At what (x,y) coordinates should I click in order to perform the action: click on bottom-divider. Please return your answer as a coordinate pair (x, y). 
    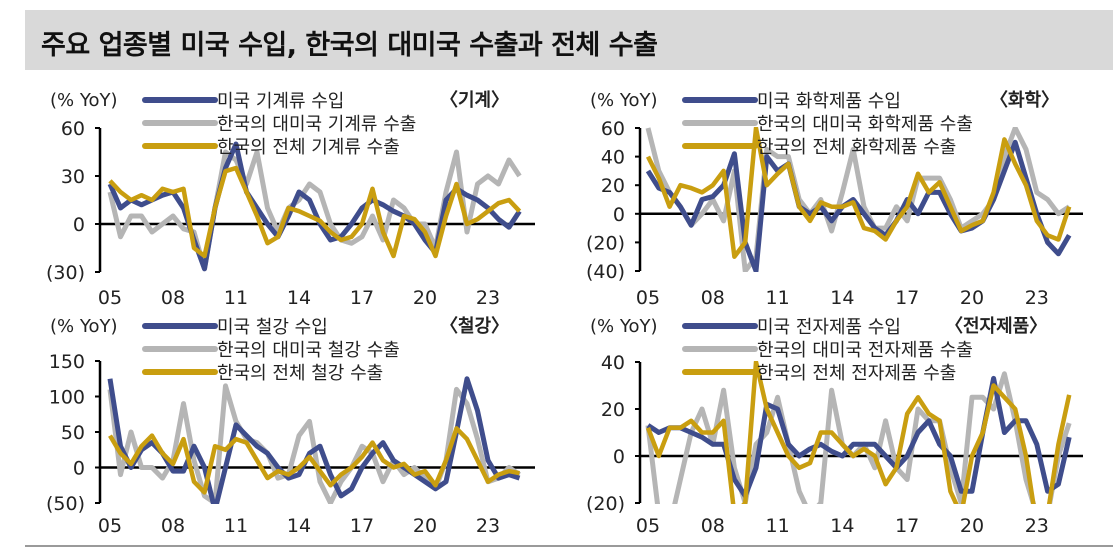
    Looking at the image, I should click on (569, 546).